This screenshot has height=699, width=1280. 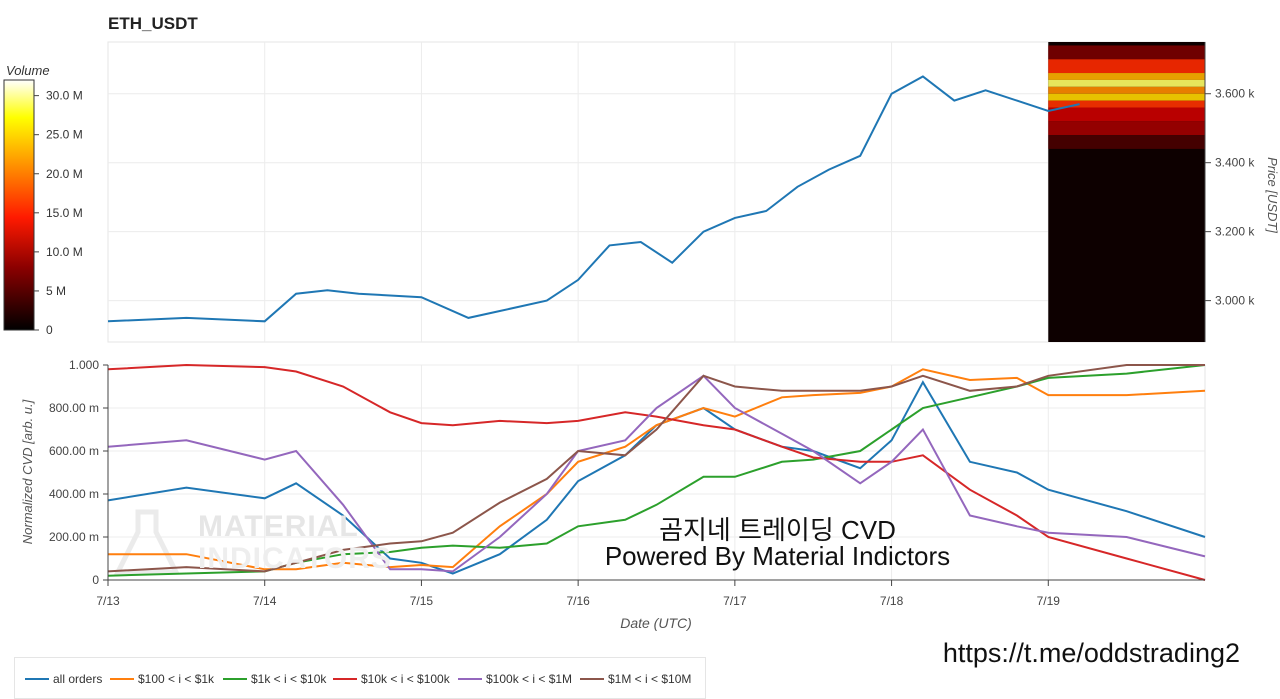 I want to click on colorbar-ticks: 30.0 M 25.0 M 20.0 M 15.0 M 10.0 M 5 M 0, so click(x=58, y=213).